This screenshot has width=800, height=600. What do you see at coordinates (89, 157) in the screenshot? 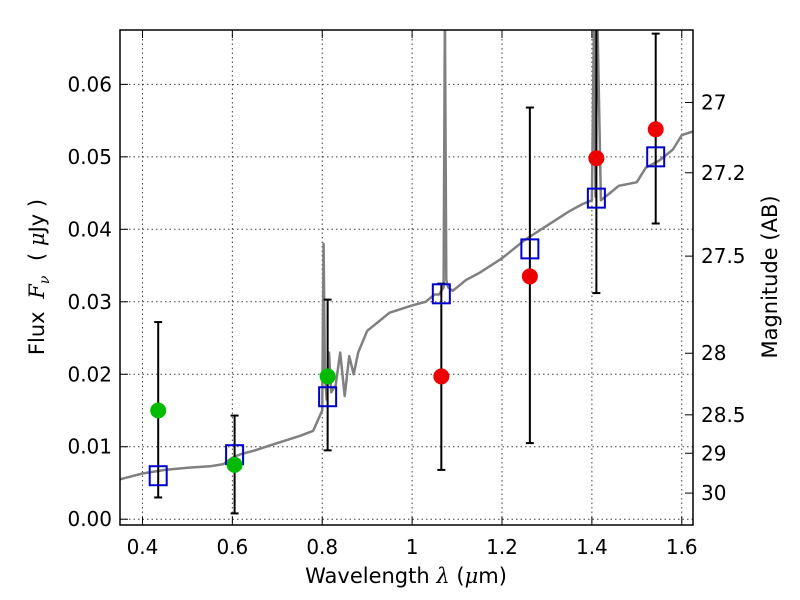
I see `y-tick-label: 0.05` at bounding box center [89, 157].